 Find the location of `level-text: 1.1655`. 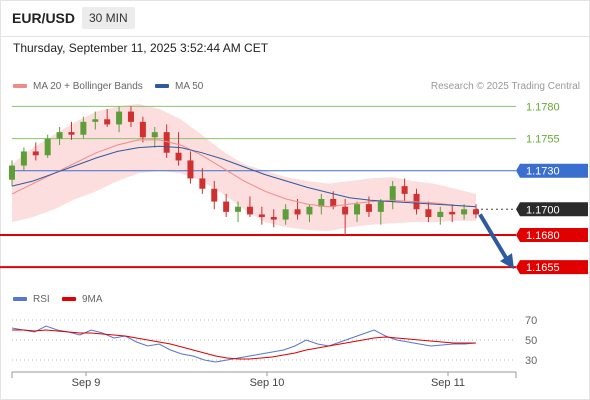

level-text: 1.1655 is located at coordinates (543, 268).